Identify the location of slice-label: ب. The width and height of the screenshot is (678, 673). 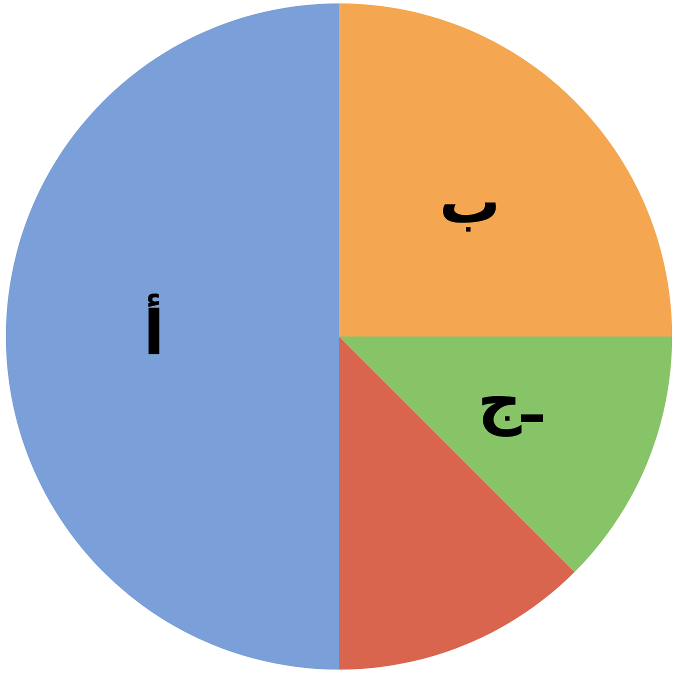
(469, 217).